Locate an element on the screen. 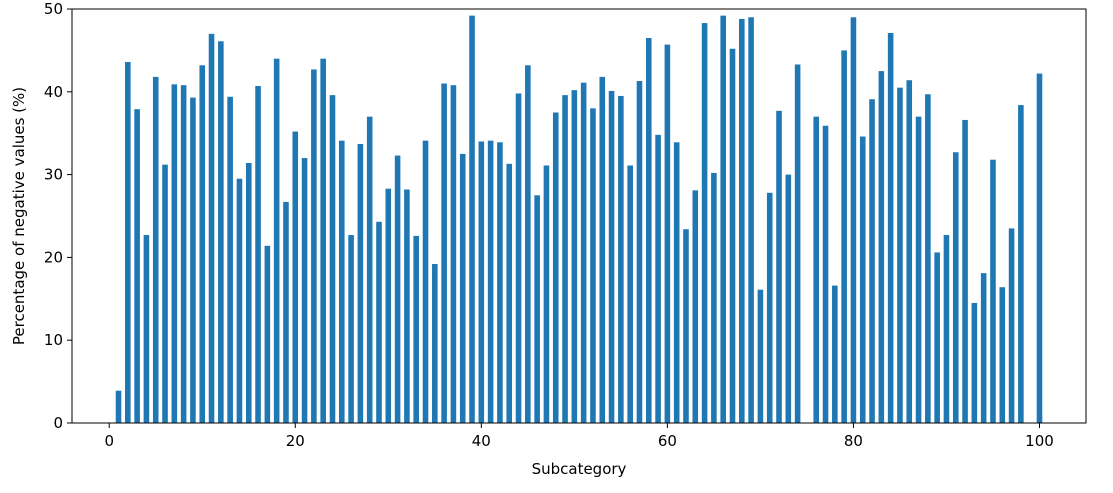  y-tick-label: 50 is located at coordinates (53, 9).